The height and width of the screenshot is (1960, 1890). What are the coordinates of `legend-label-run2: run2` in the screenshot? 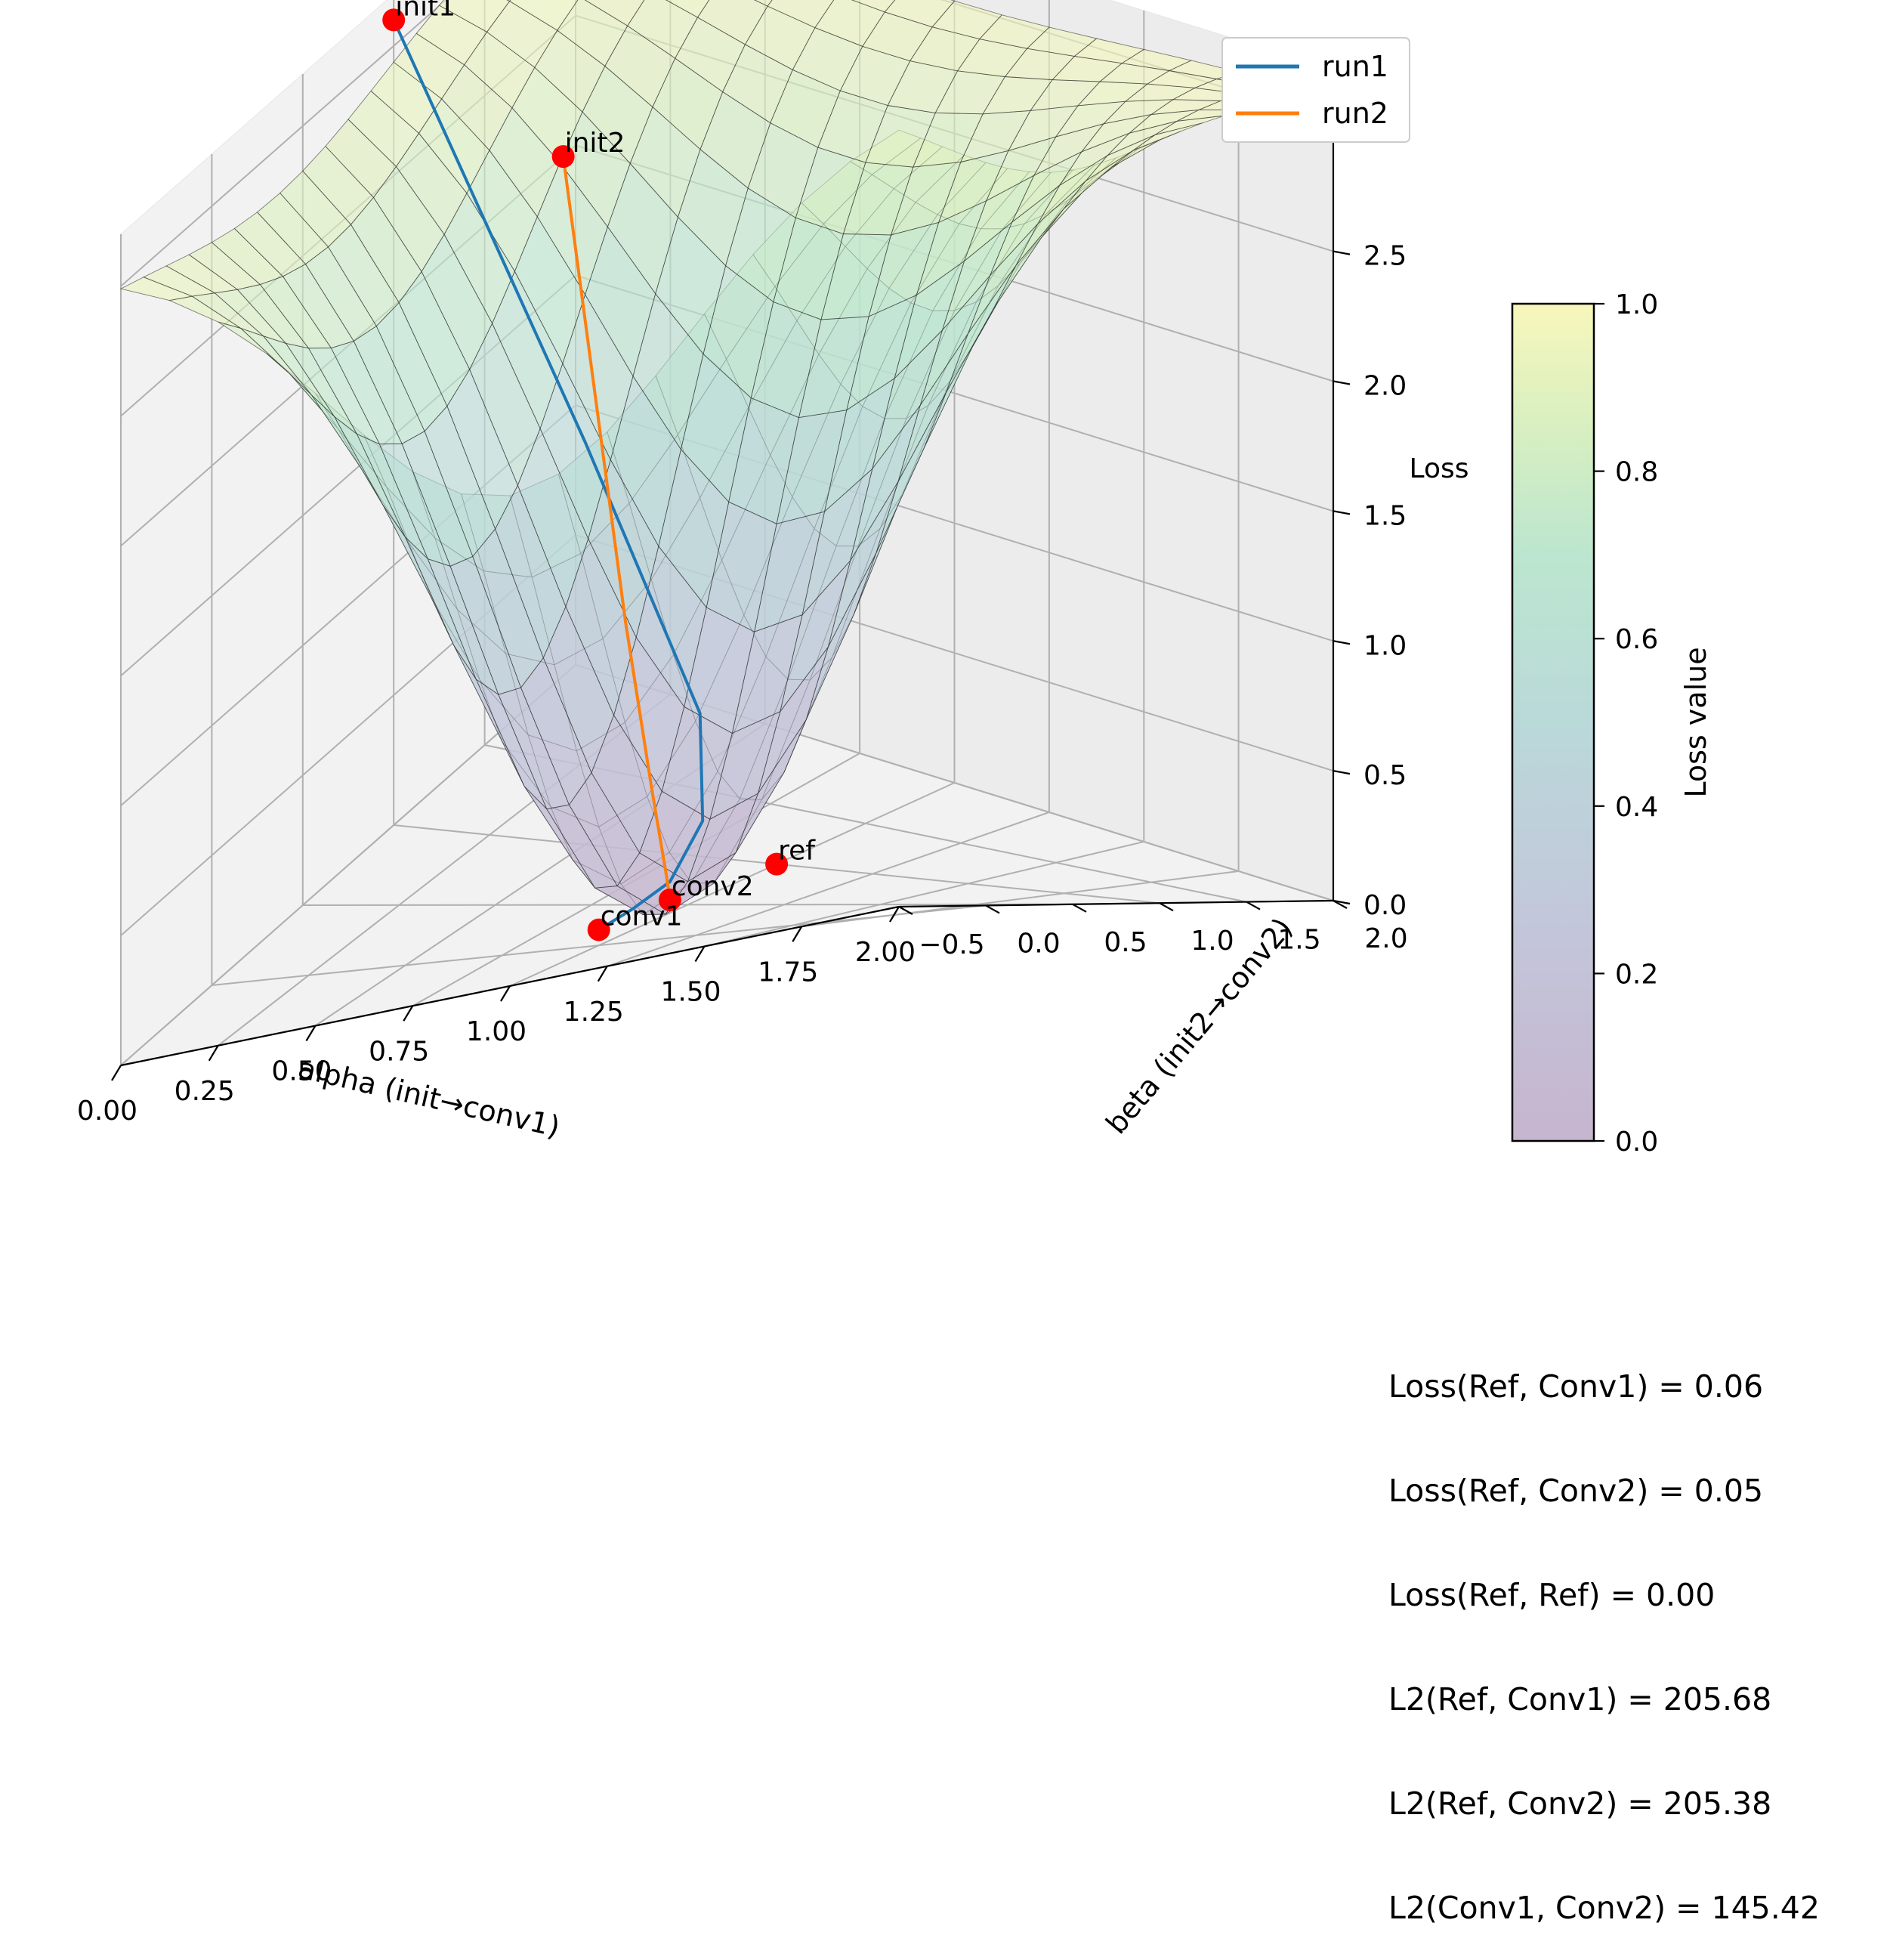 It's located at (1355, 113).